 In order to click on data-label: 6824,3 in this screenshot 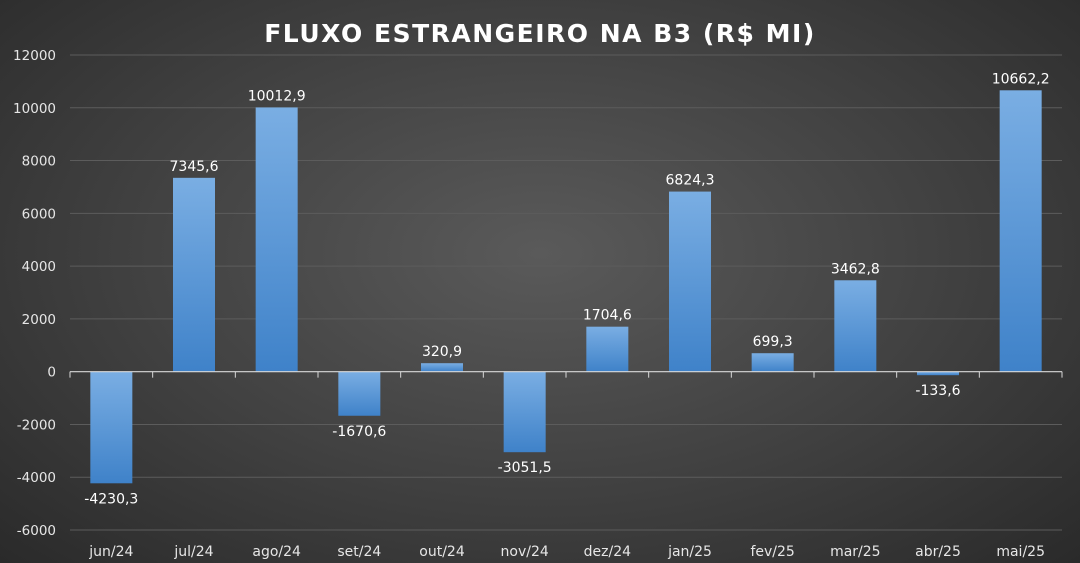, I will do `click(690, 181)`.